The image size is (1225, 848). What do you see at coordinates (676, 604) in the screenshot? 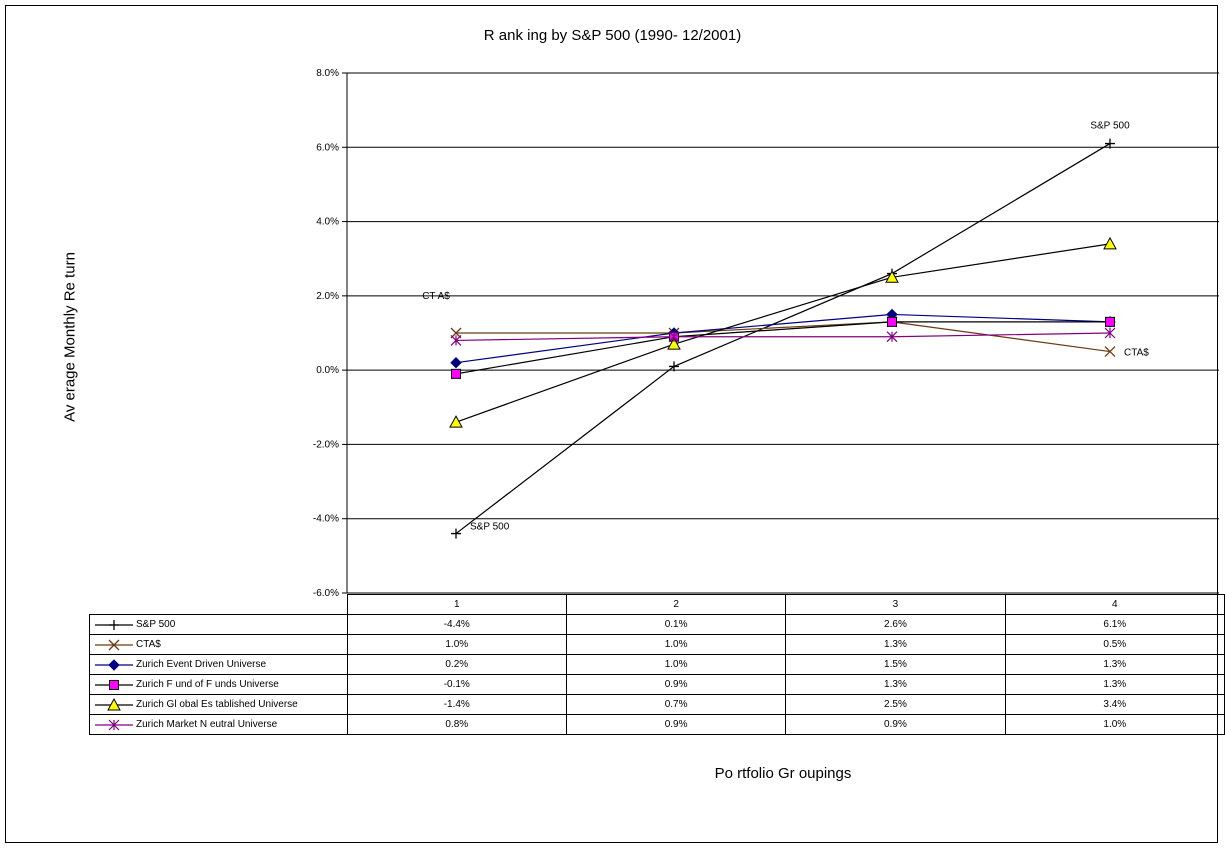
I see `x-tick-label: 2` at bounding box center [676, 604].